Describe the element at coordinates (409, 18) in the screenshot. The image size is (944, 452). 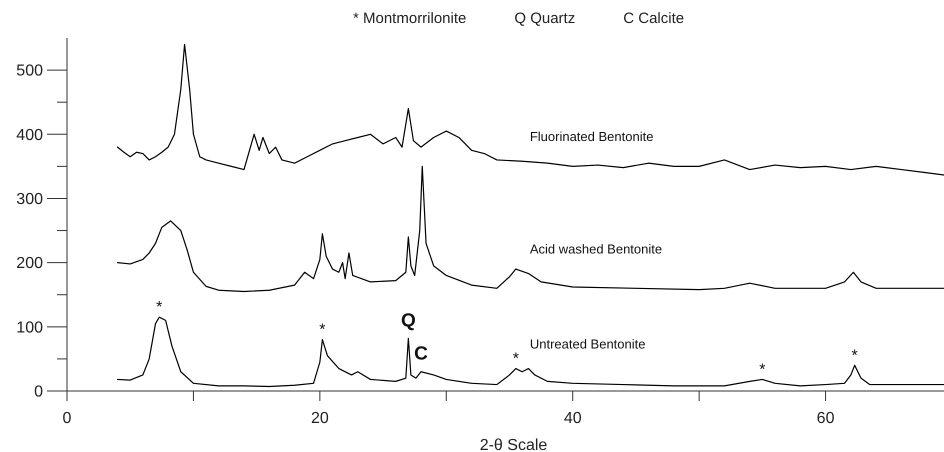
I see `text: * Montmorrilonite` at that location.